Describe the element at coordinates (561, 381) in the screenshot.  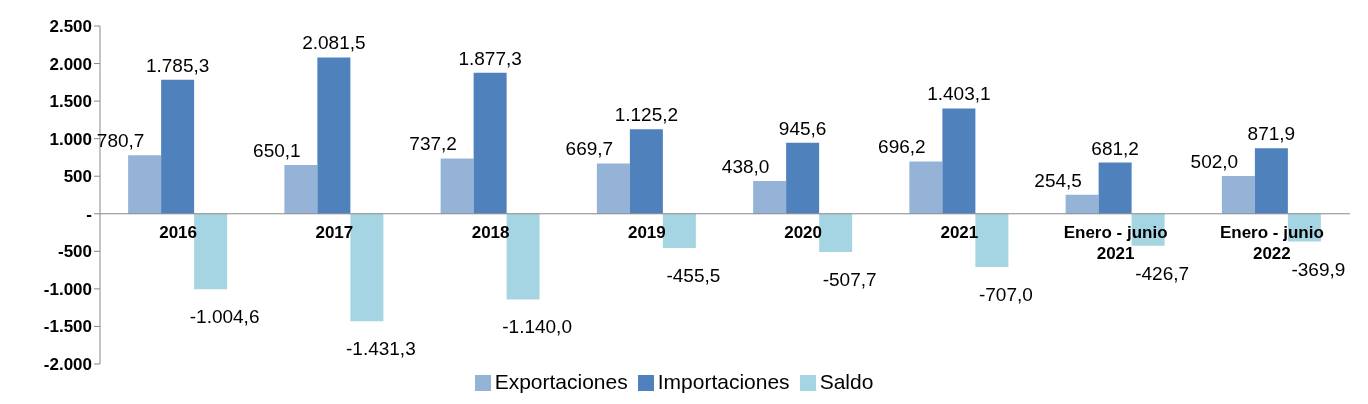
I see `legend-label: Exportaciones` at that location.